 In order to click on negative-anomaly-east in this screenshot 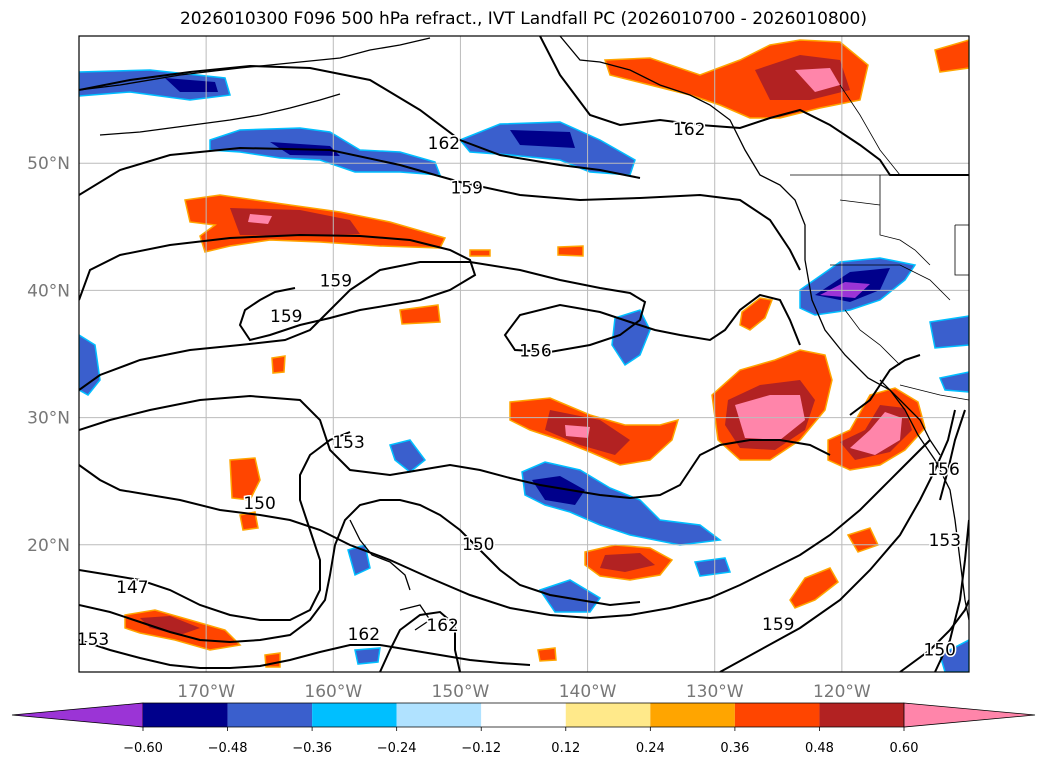, I will do `click(949, 332)`.